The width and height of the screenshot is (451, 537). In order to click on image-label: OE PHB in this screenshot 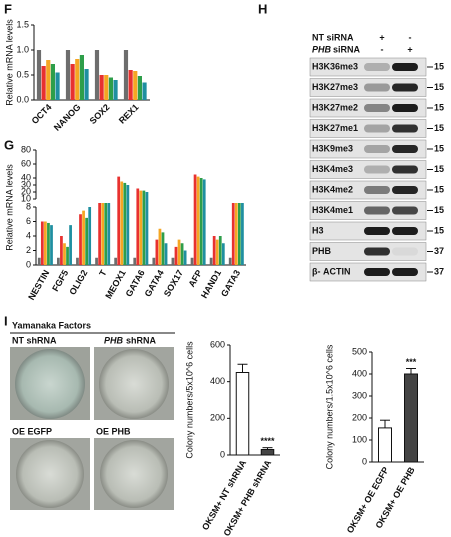, I will do `click(113, 431)`.